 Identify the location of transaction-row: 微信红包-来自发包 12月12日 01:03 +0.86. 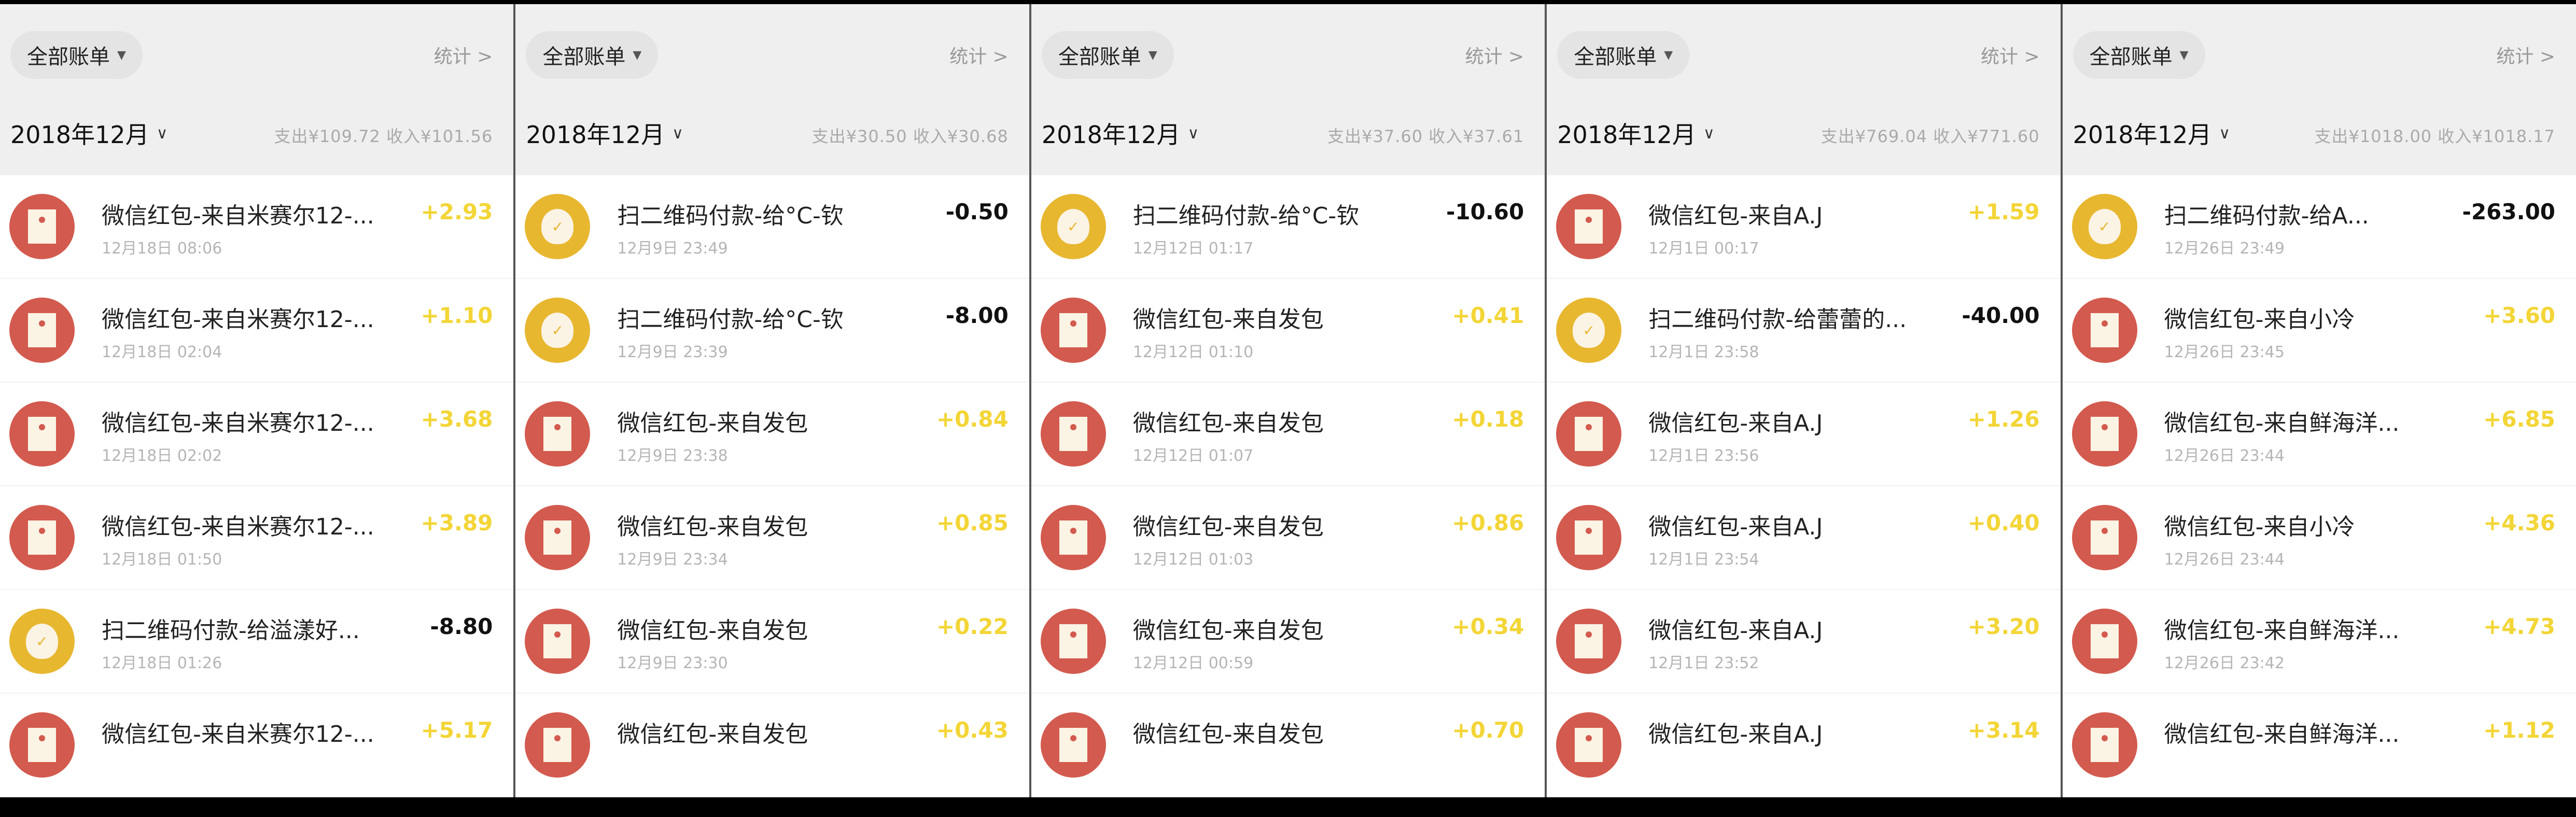
(1288, 538).